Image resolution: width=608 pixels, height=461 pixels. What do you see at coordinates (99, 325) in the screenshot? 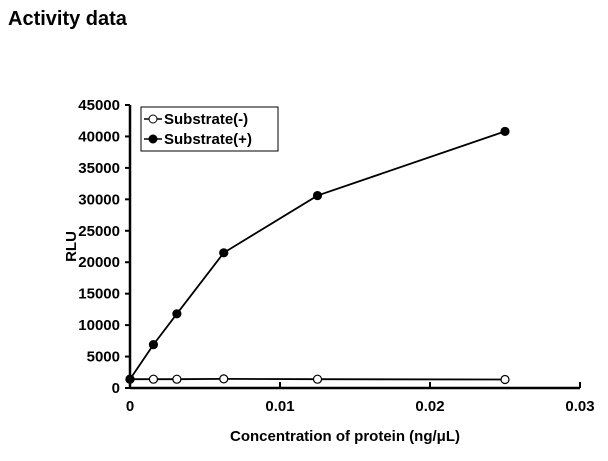
I see `y-tick-label: 10000` at bounding box center [99, 325].